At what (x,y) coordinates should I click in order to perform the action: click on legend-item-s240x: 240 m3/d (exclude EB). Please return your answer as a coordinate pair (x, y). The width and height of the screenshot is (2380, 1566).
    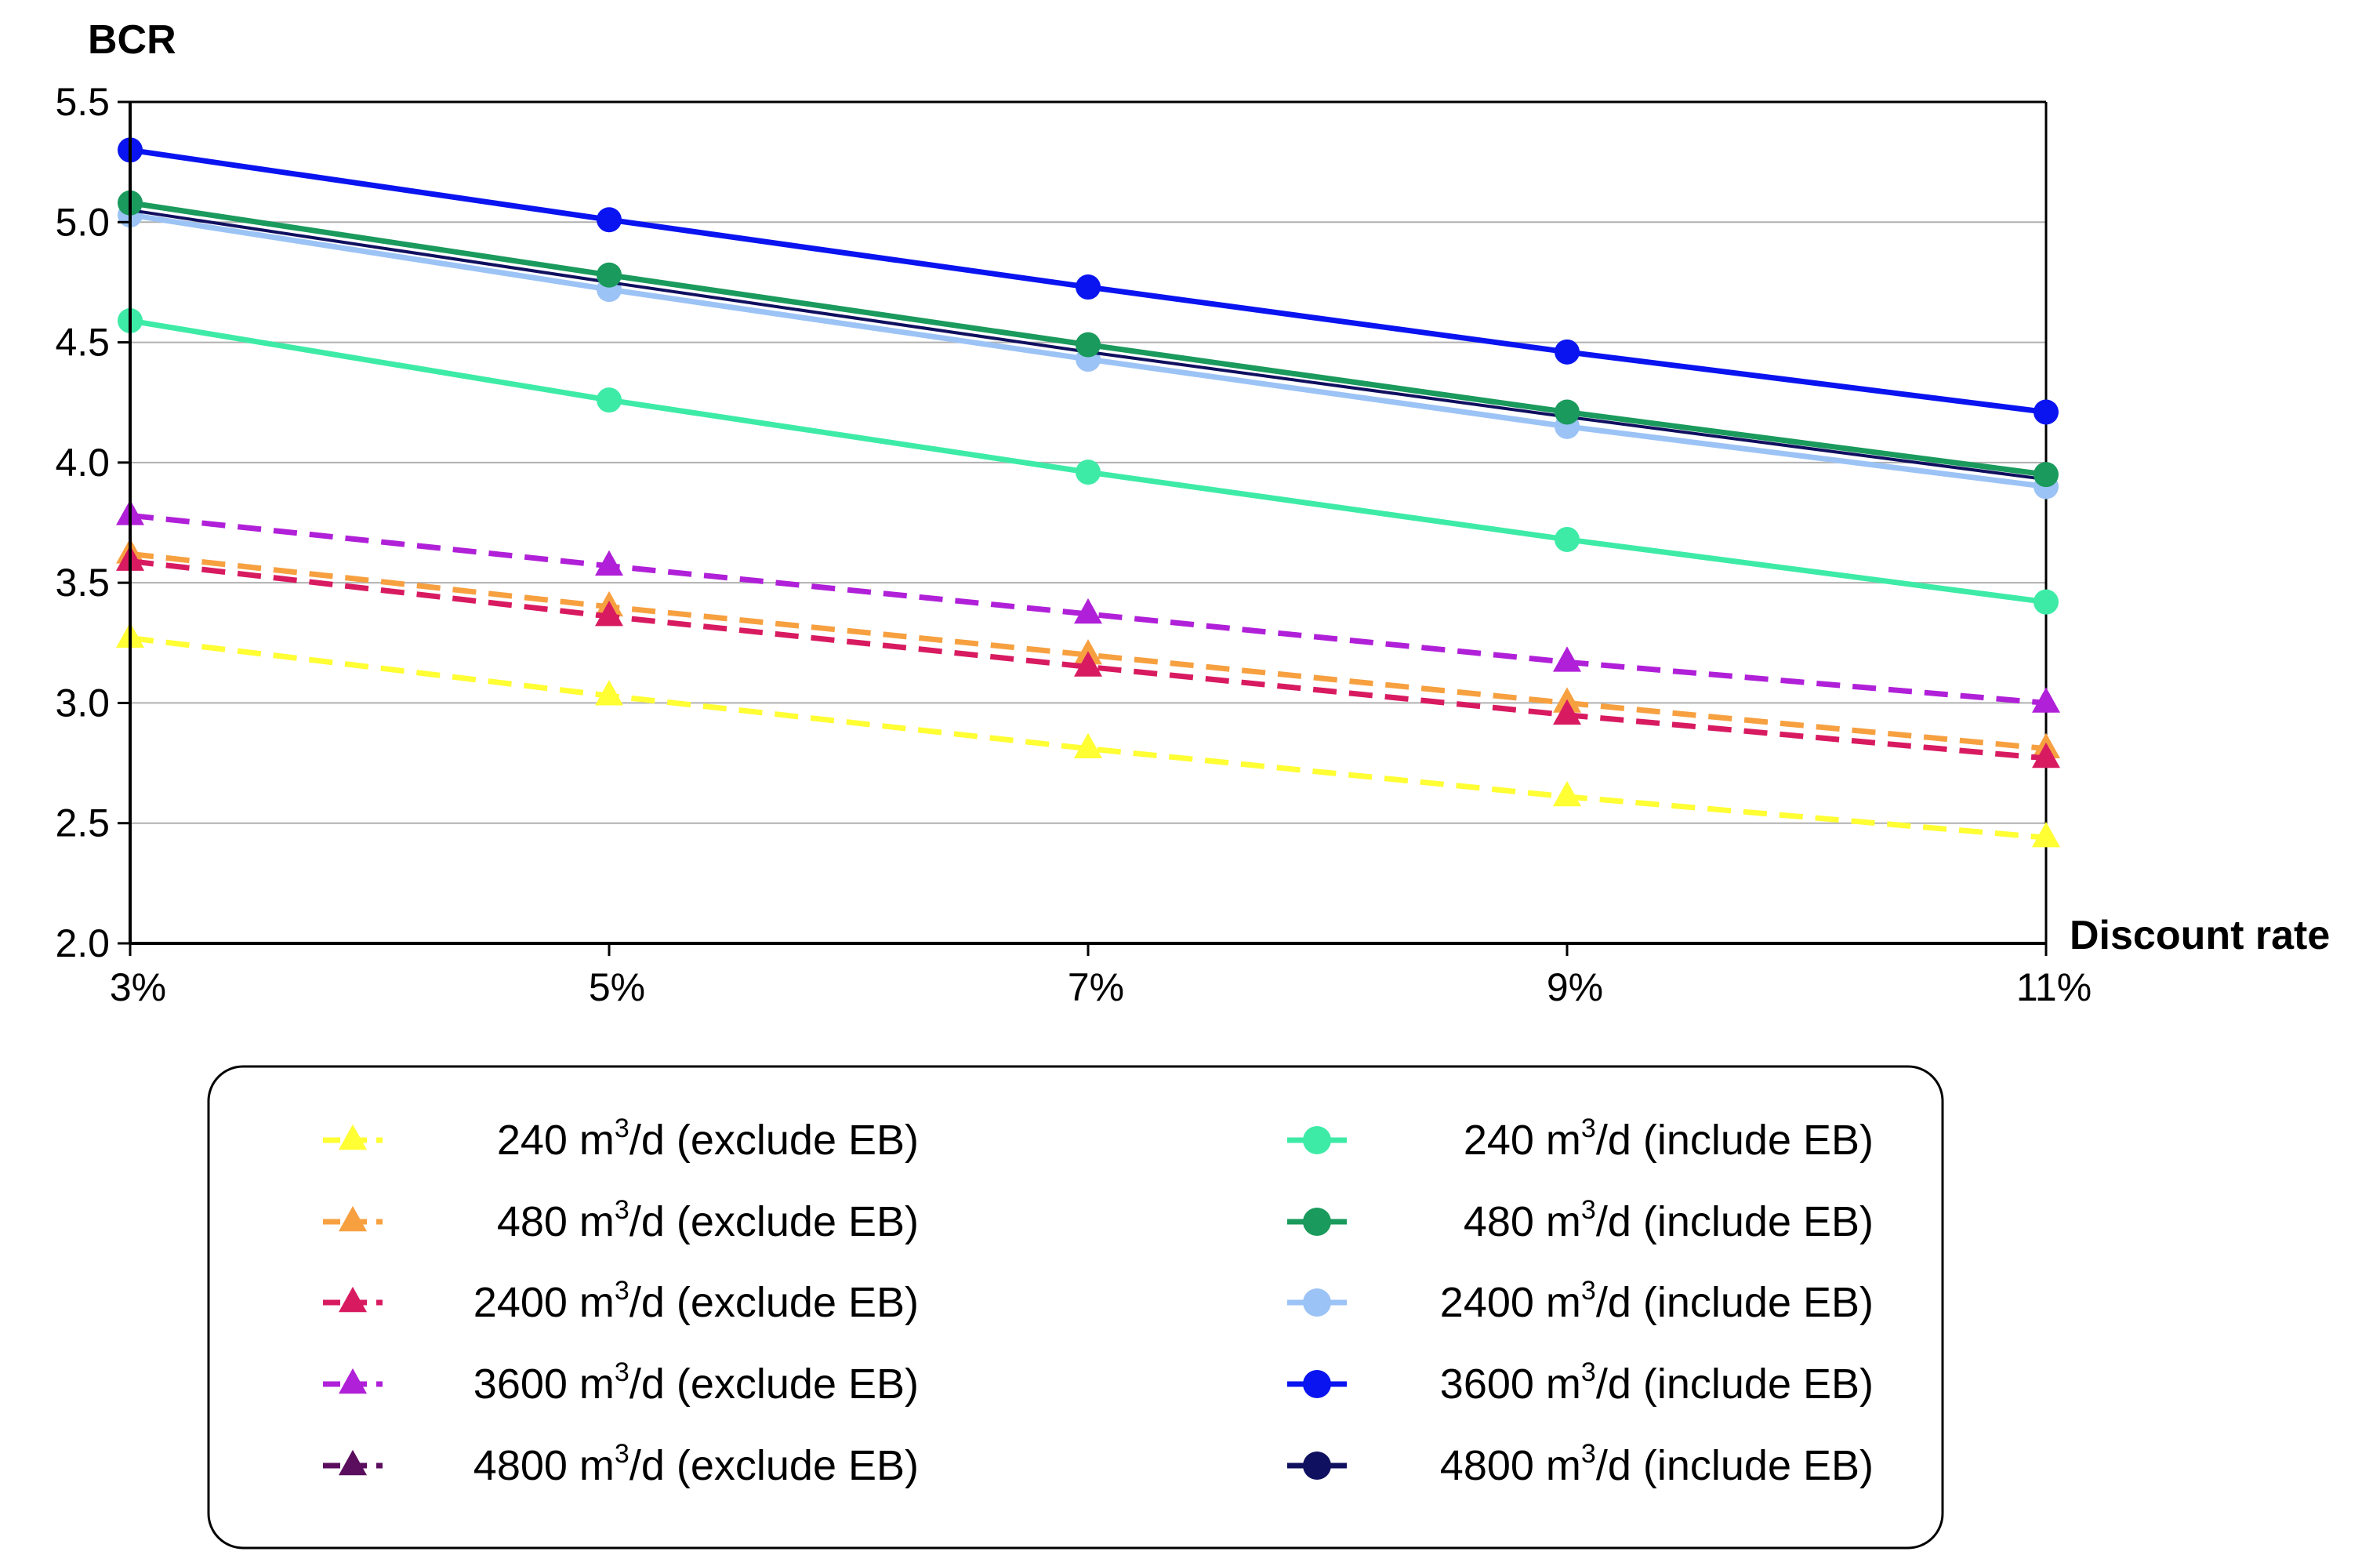
    Looking at the image, I should click on (621, 1139).